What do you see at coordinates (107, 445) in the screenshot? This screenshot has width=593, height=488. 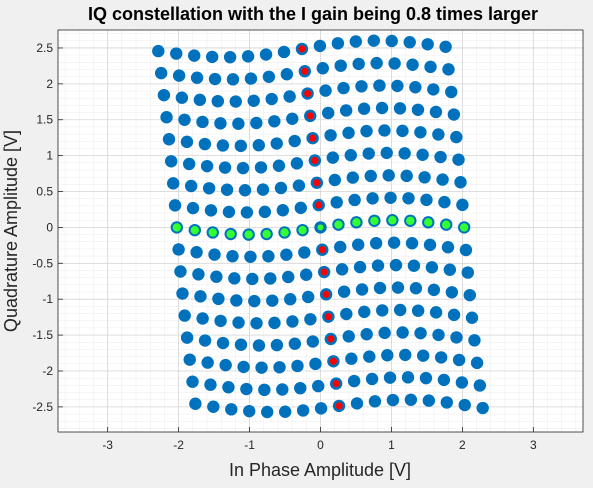 I see `x-tick-label: -3` at bounding box center [107, 445].